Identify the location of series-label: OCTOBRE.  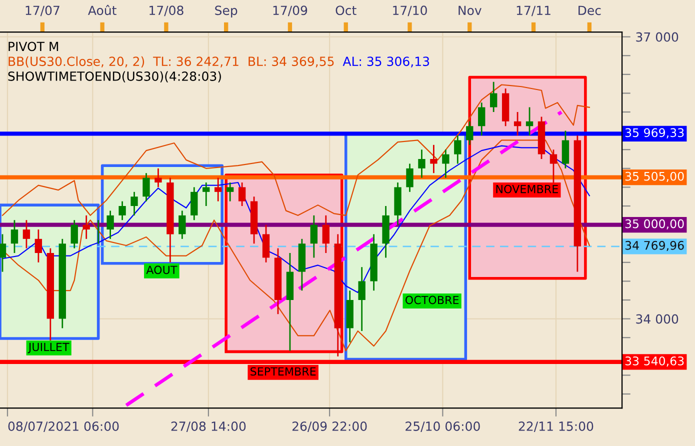
(432, 300).